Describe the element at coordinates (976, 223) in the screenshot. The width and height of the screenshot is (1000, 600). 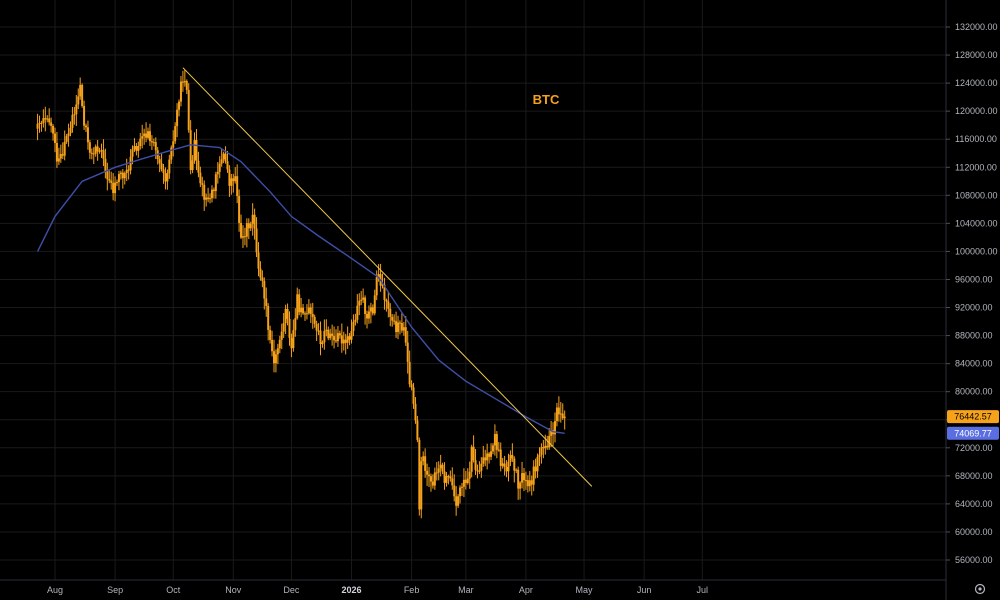
I see `y-tick-label: 104000.00` at that location.